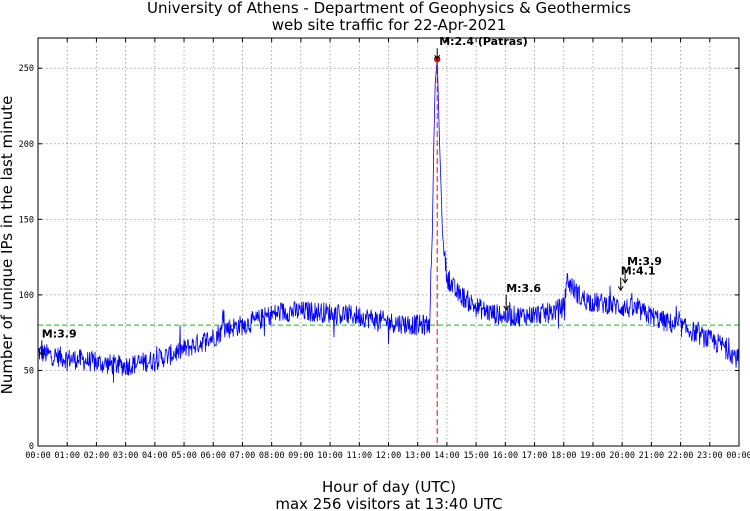 The height and width of the screenshot is (511, 750). What do you see at coordinates (243, 456) in the screenshot?
I see `x-tick-label: 07:00` at bounding box center [243, 456].